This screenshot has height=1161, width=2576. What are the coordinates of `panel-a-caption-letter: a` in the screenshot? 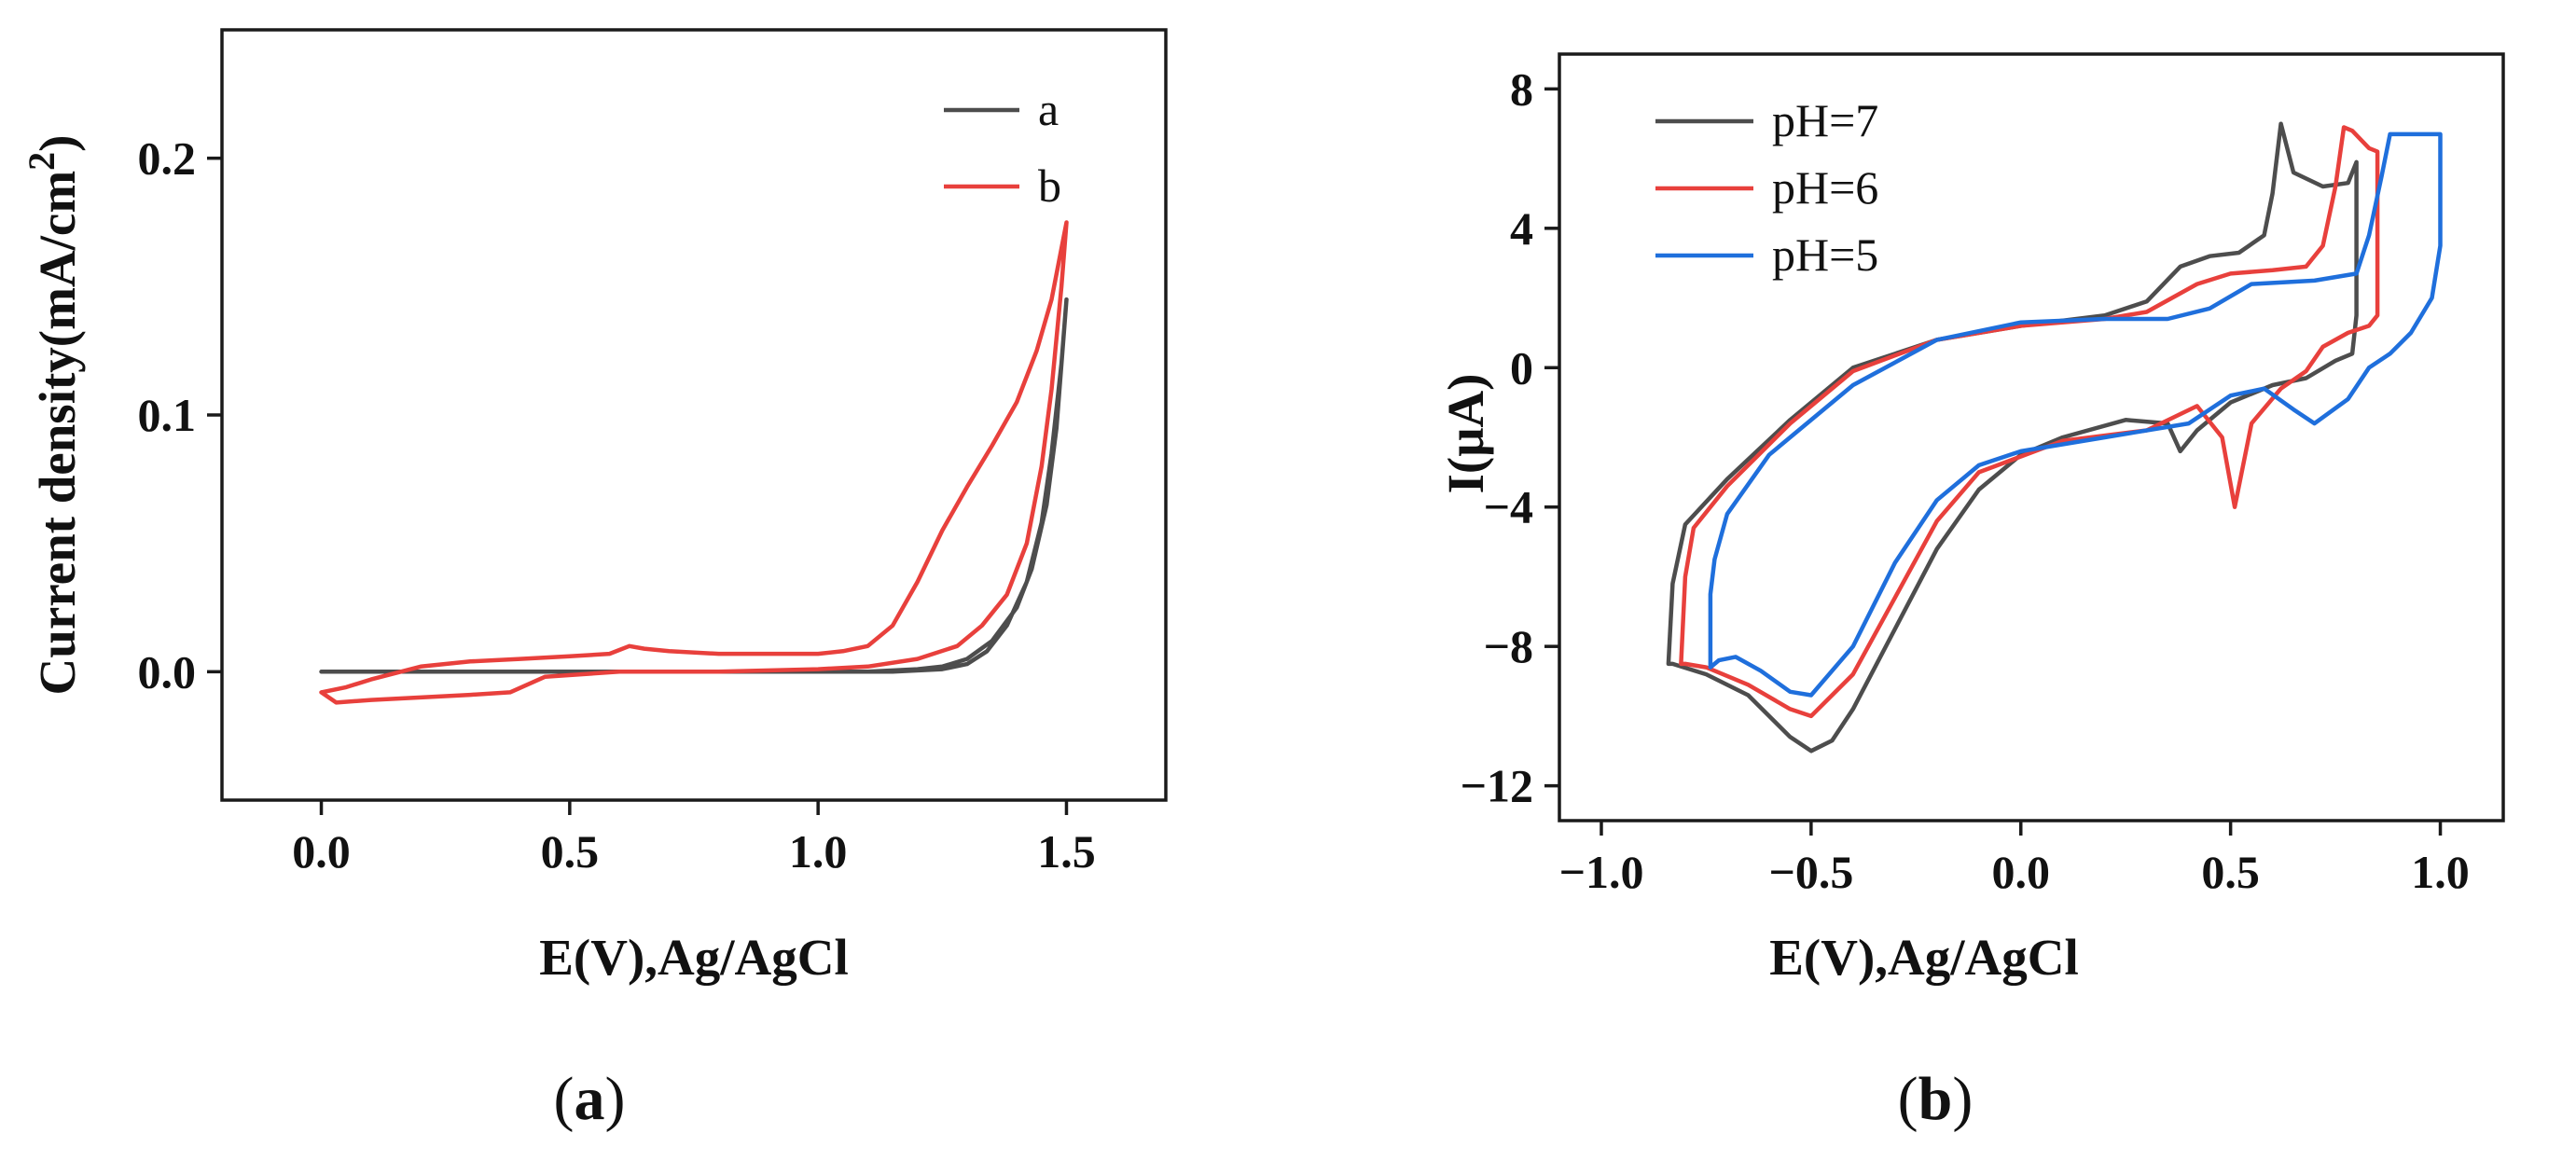 It's located at (590, 1099).